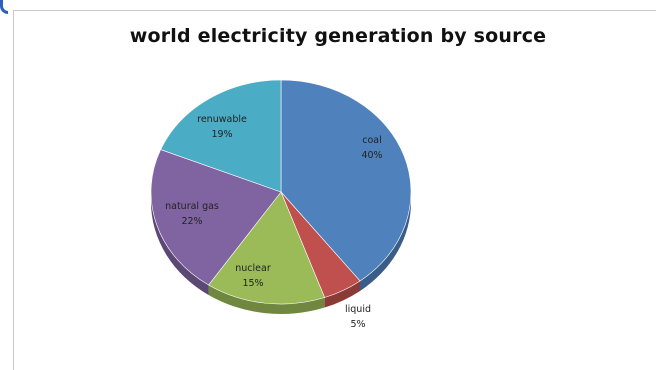 The width and height of the screenshot is (656, 370). Describe the element at coordinates (192, 206) in the screenshot. I see `slice-label-natural-gas: natural gas` at that location.